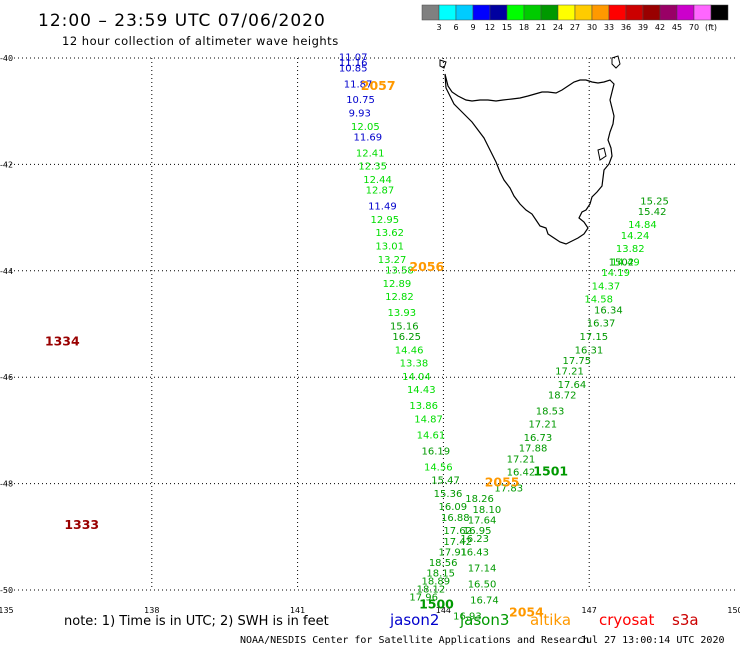  What do you see at coordinates (416, 377) in the screenshot?
I see `wave-height-label: 14.04` at bounding box center [416, 377].